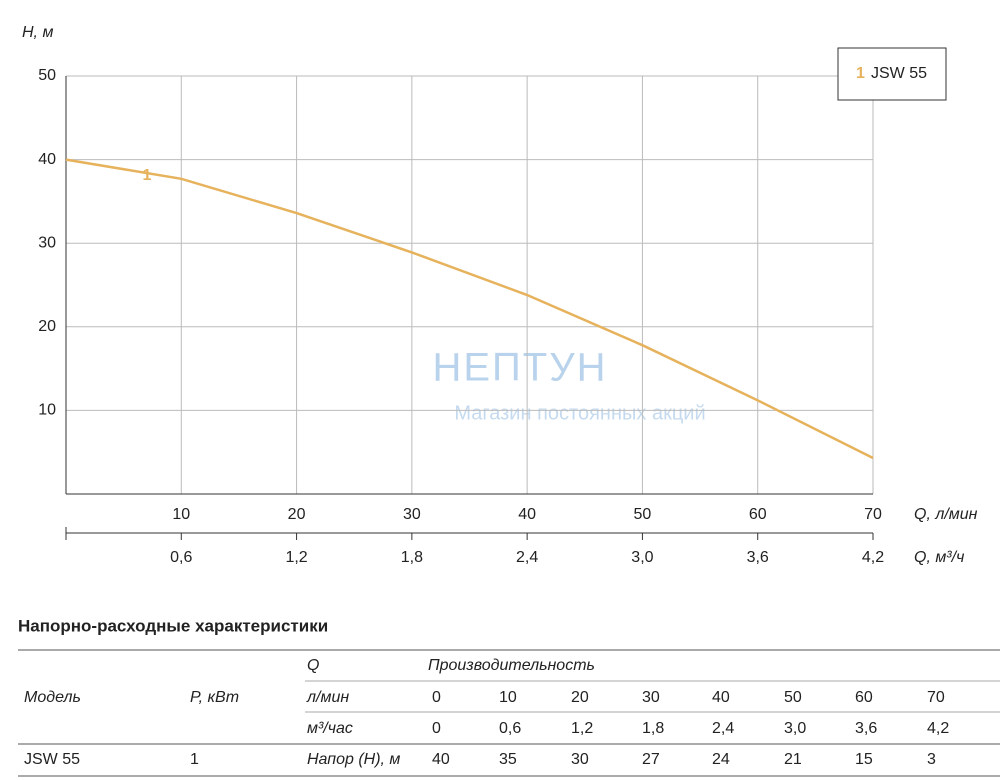 This screenshot has width=1000, height=780. What do you see at coordinates (508, 697) in the screenshot?
I see `table-cell: 10` at bounding box center [508, 697].